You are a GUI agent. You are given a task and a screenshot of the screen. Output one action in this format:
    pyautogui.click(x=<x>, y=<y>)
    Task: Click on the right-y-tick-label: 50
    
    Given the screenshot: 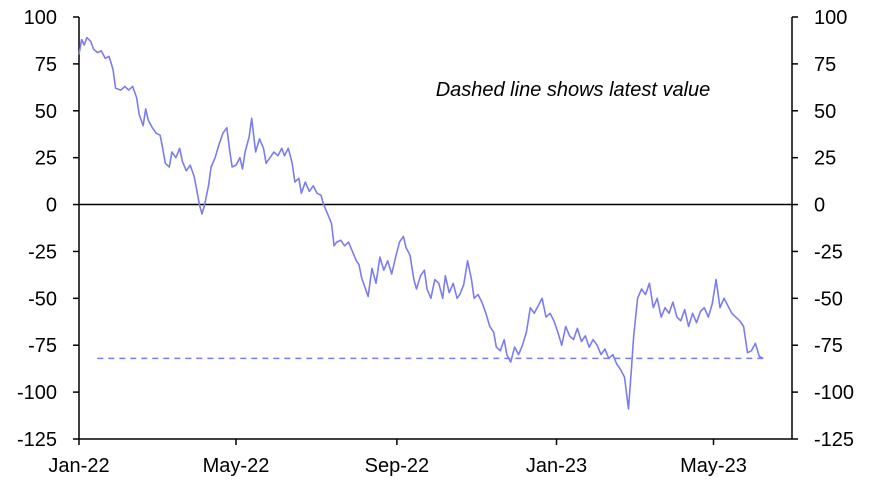 What is the action you would take?
    pyautogui.click(x=825, y=112)
    